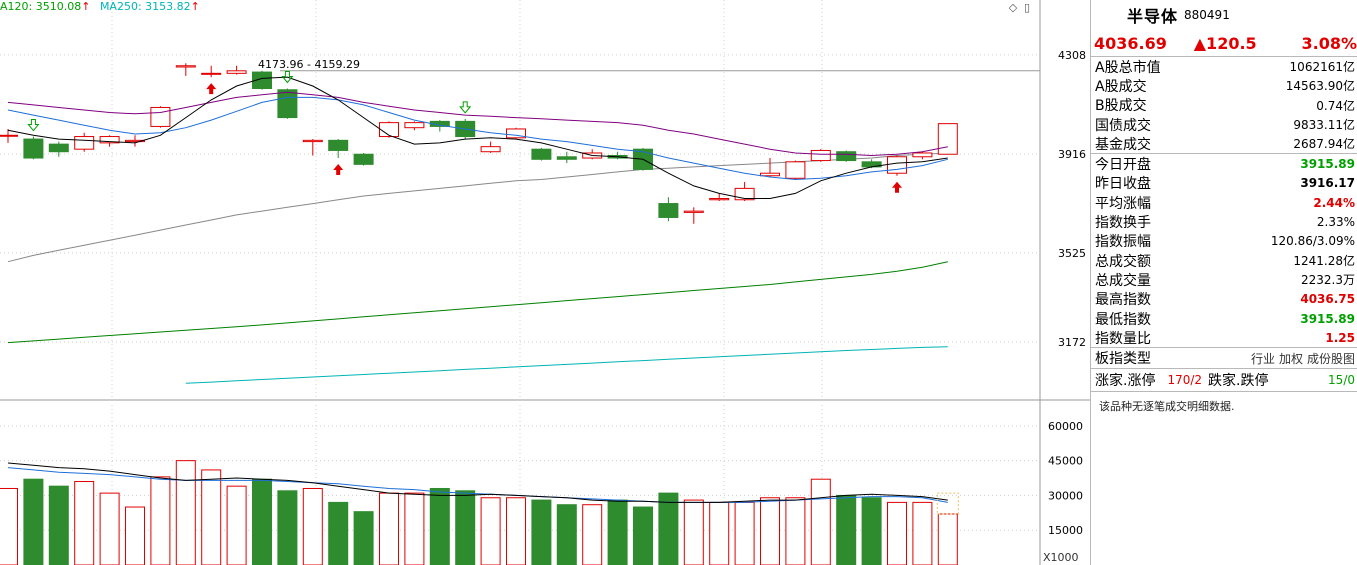  I want to click on stat-value: 9833.11亿, so click(1324, 125).